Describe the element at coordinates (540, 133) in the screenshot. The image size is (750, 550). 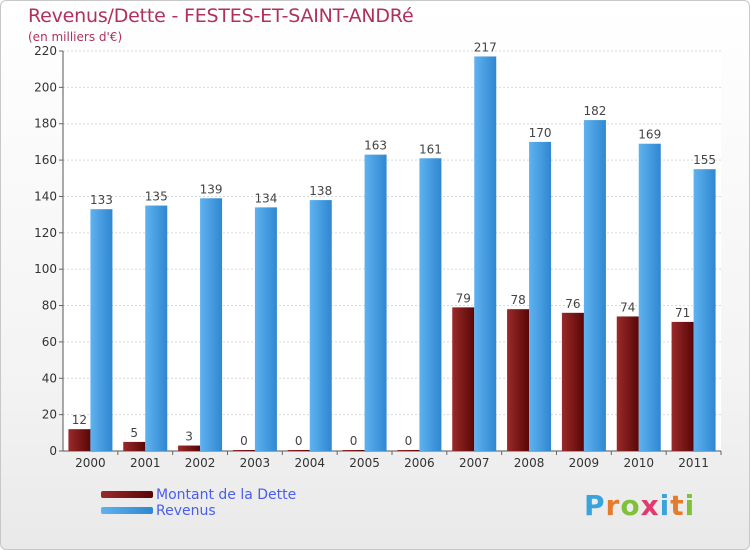
I see `data-label-revenus: 170` at that location.